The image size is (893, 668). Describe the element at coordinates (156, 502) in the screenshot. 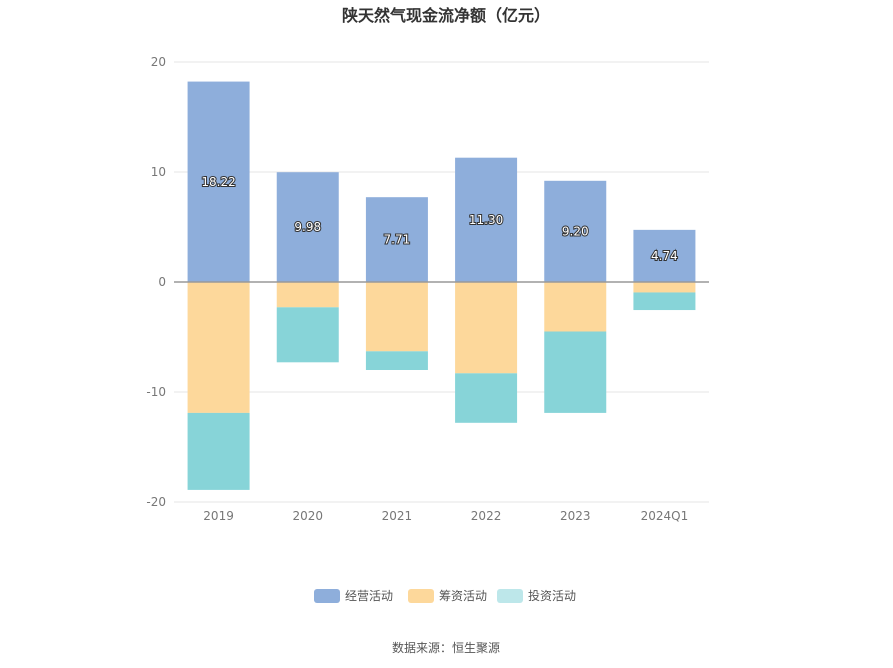

I see `y-tick-label: -20` at that location.